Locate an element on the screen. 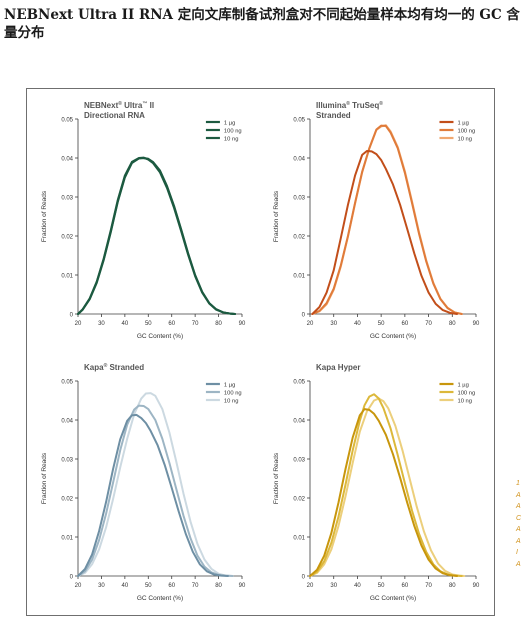  chart-title-line: Illumina® TruSeq® is located at coordinates (349, 105).